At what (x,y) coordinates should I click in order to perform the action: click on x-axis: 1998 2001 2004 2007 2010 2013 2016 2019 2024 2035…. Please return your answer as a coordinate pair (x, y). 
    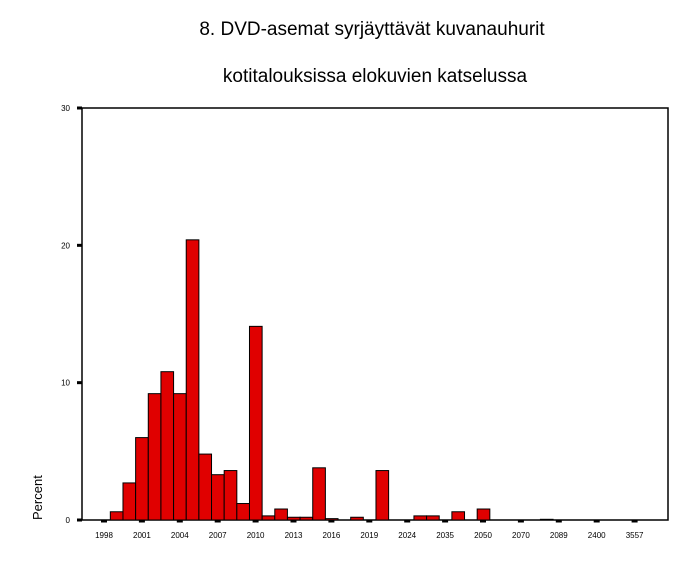
    Looking at the image, I should click on (369, 529).